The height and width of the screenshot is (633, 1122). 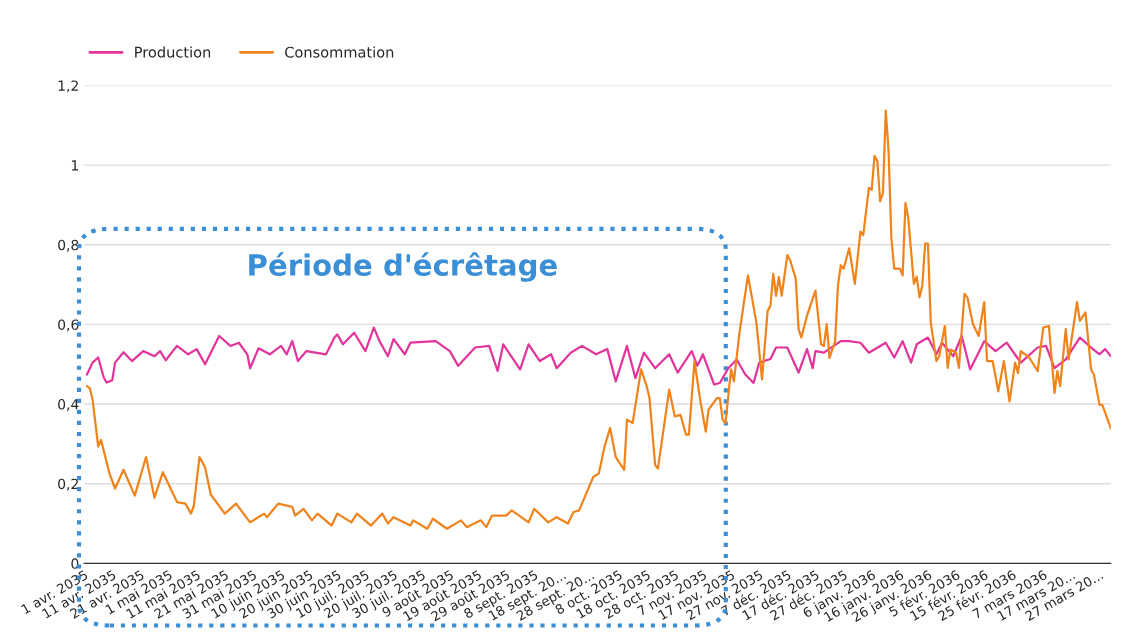 I want to click on y-tick-label: 0,6, so click(x=68, y=325).